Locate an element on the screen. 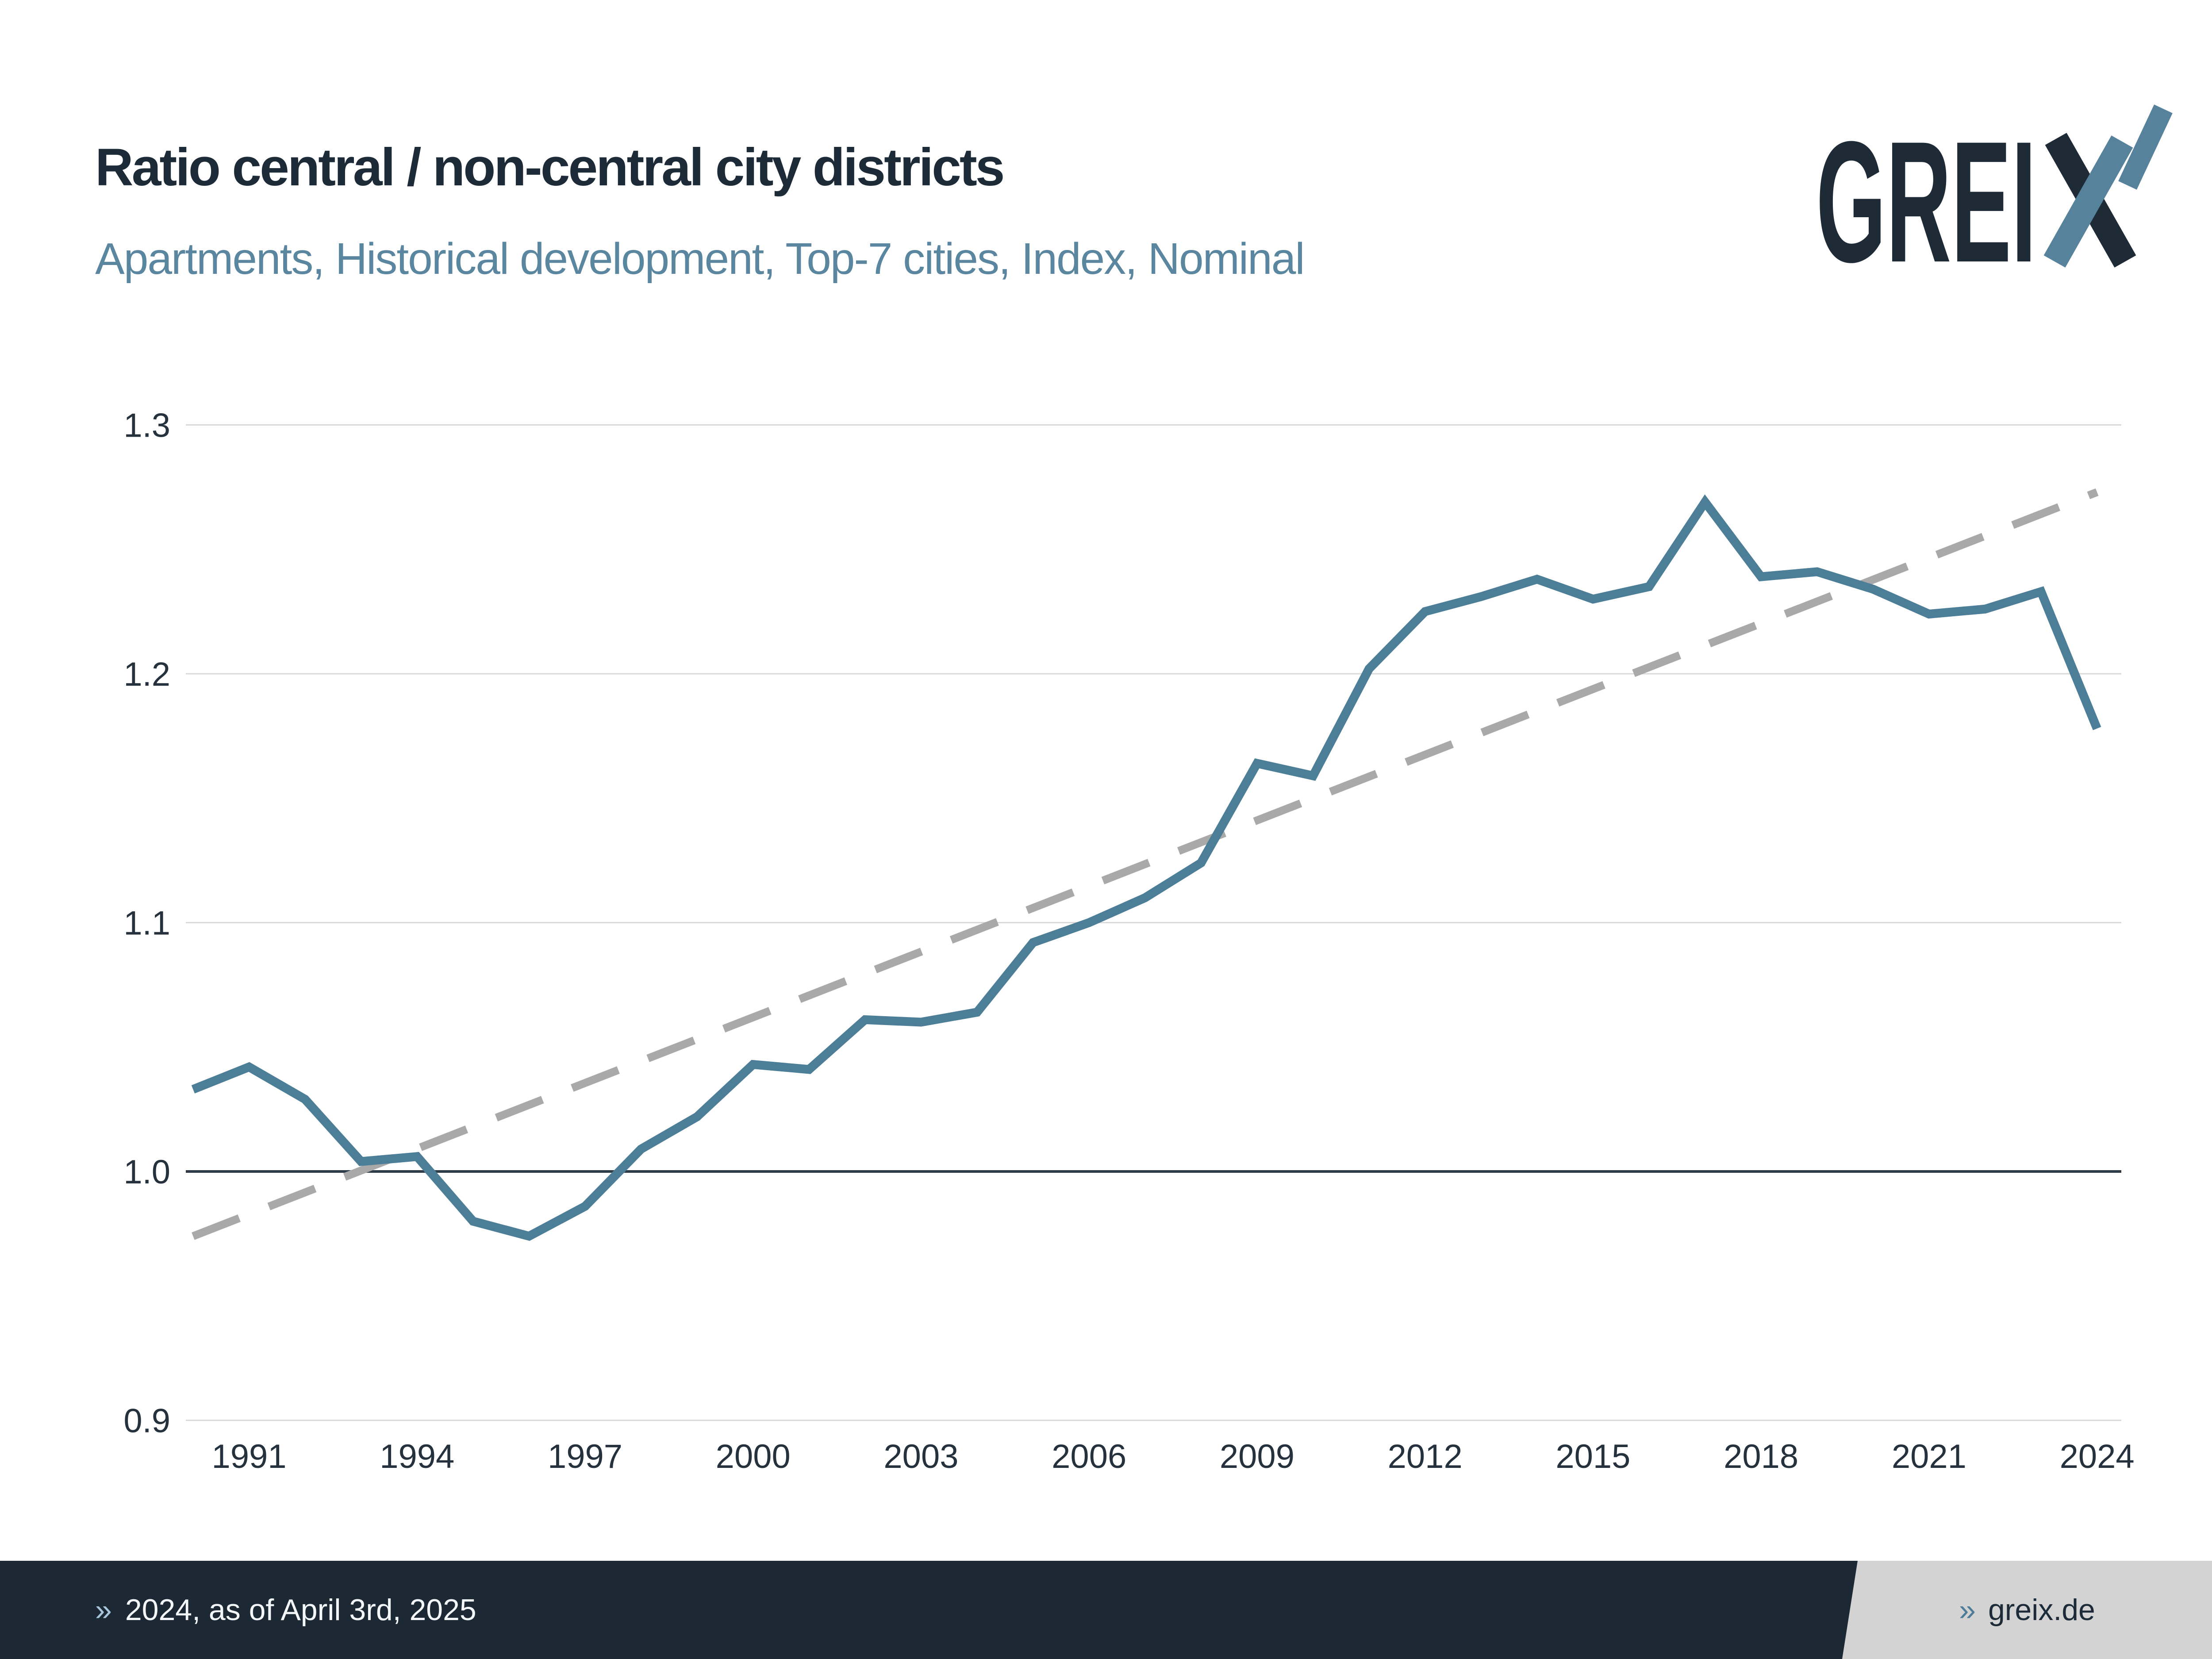 The width and height of the screenshot is (2212, 1659). y-tick-labels: 0.9 1.0 1.1 1.2 1.3 is located at coordinates (146, 923).